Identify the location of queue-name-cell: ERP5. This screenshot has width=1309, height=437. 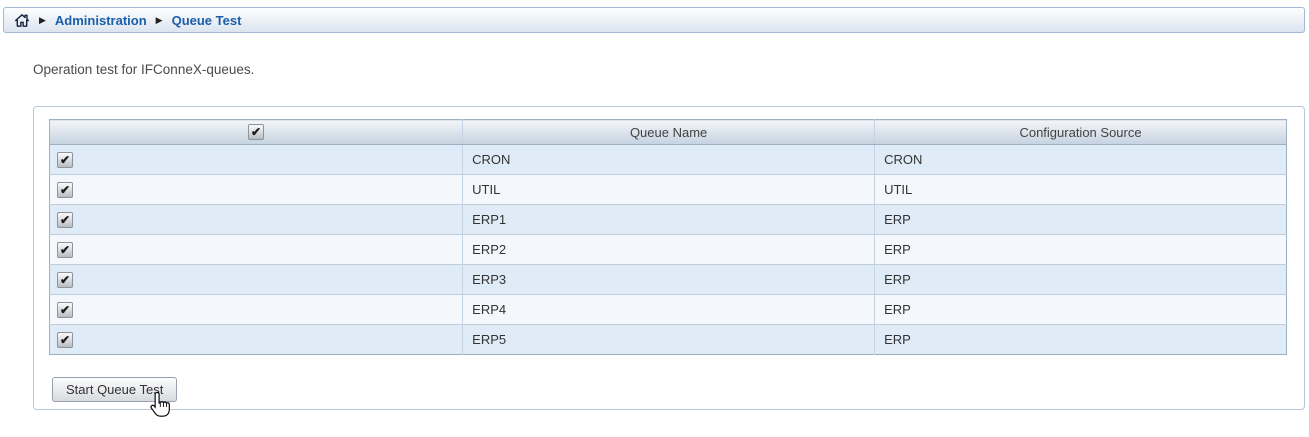
(668, 339).